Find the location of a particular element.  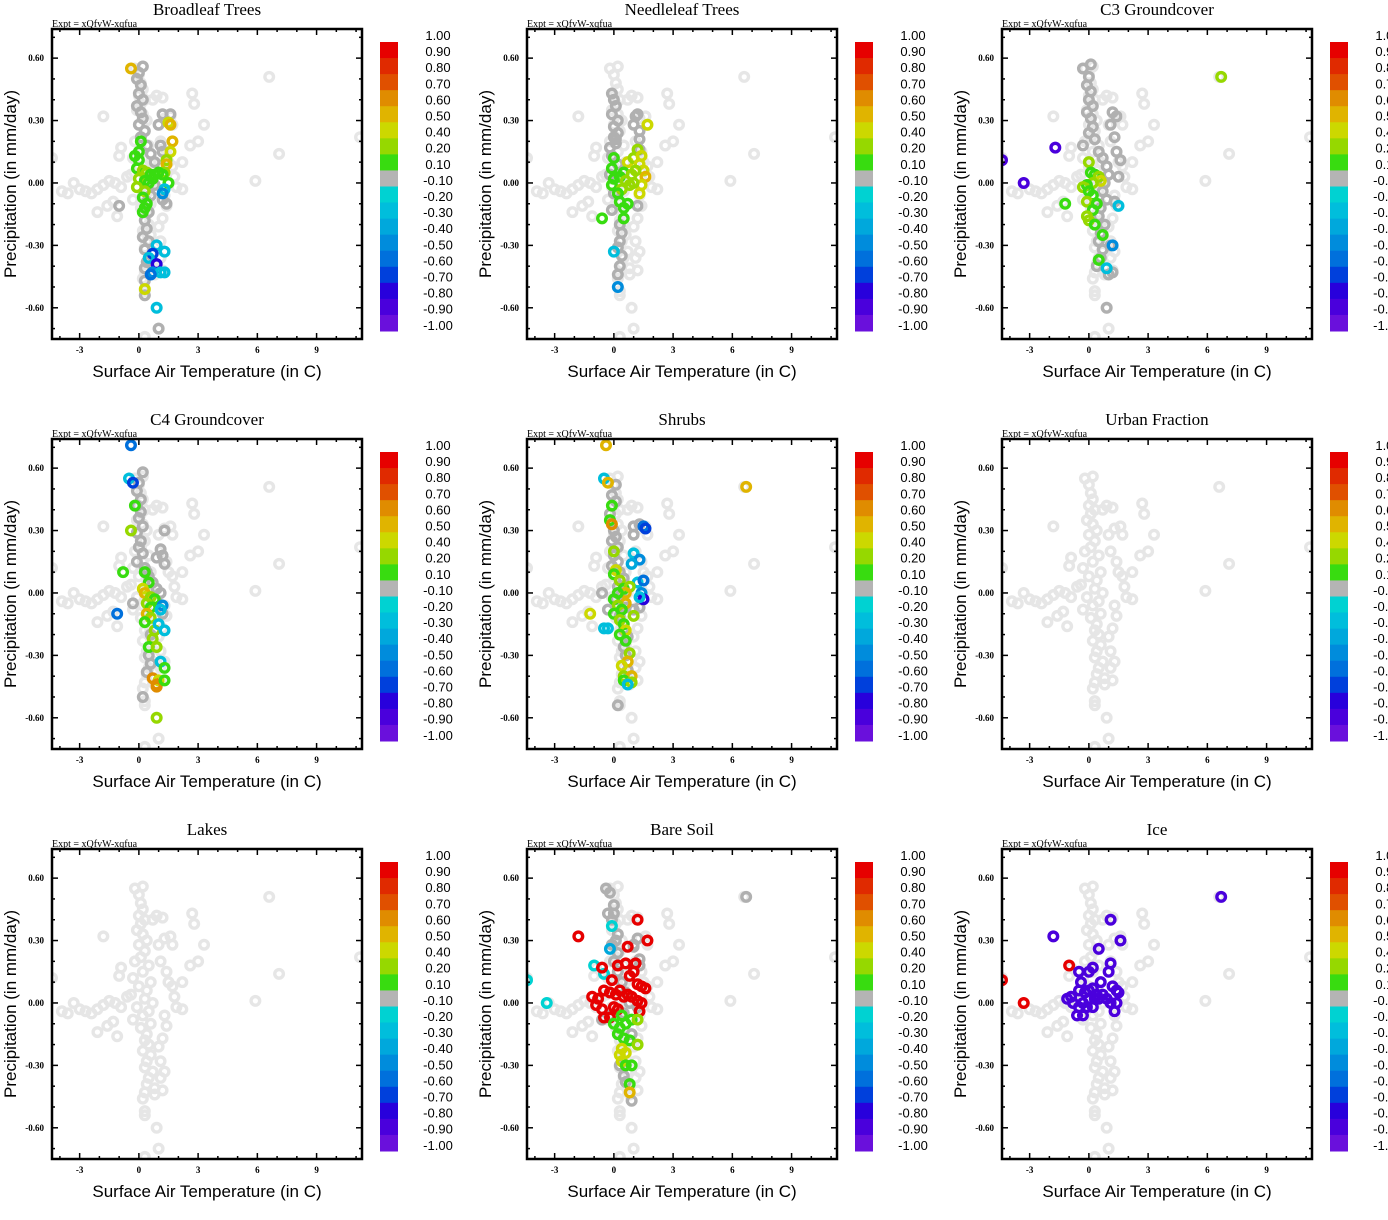

colorbar-label: 1.00 is located at coordinates (1381, 445).